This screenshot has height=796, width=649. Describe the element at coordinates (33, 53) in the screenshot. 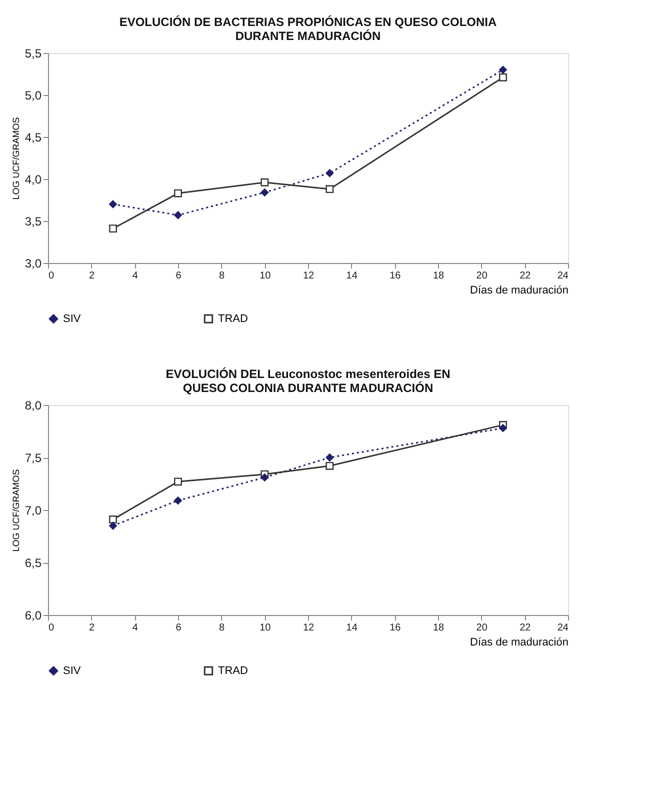

I see `y-tick-label: 5,5` at that location.